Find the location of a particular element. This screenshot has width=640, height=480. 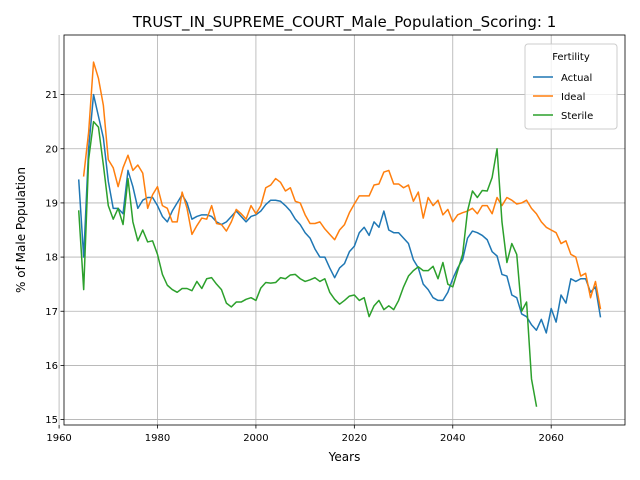

y-tick-label: 18 is located at coordinates (51, 258).